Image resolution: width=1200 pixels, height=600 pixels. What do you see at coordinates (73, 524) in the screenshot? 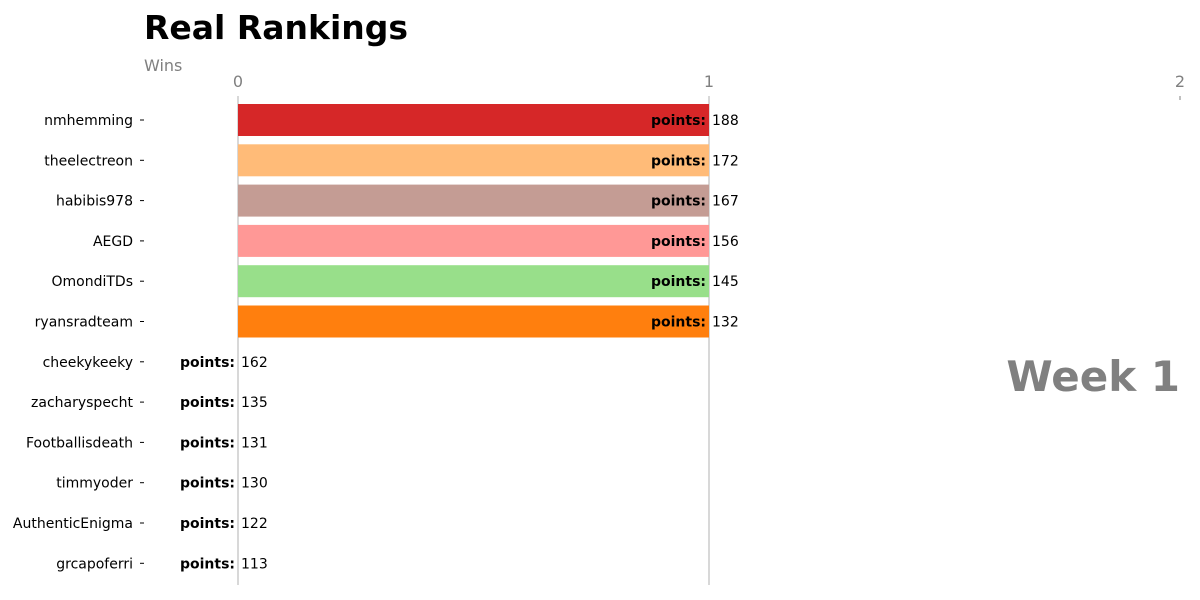
I see `category-label: AuthenticEnigma` at bounding box center [73, 524].